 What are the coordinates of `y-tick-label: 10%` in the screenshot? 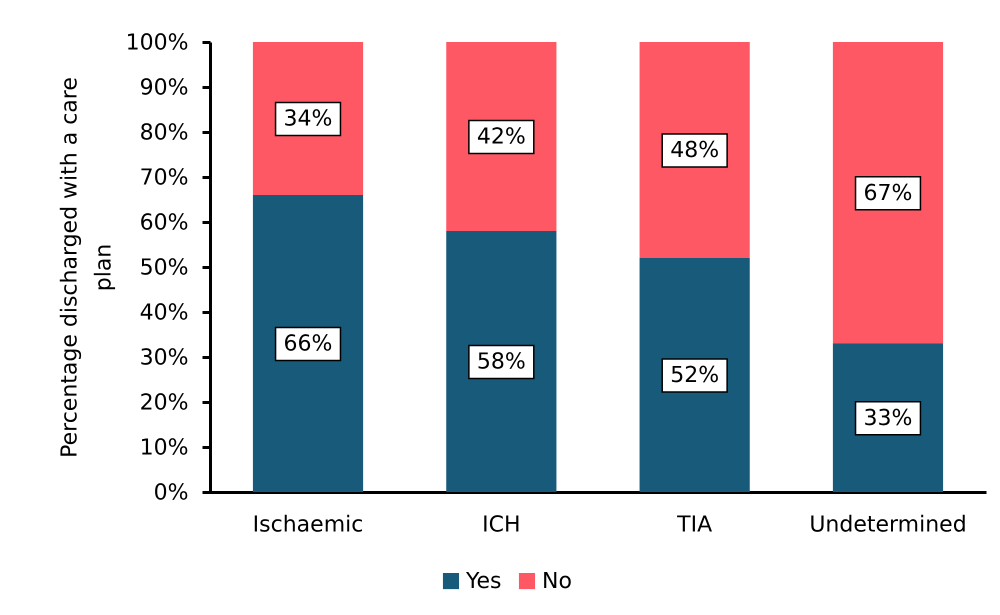 It's located at (164, 448).